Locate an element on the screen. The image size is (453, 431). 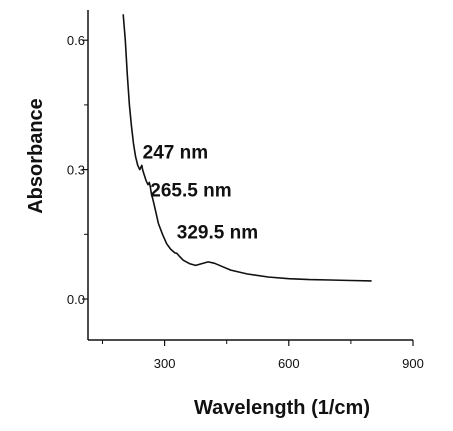
y-tick-label: 0.0 is located at coordinates (76, 299).